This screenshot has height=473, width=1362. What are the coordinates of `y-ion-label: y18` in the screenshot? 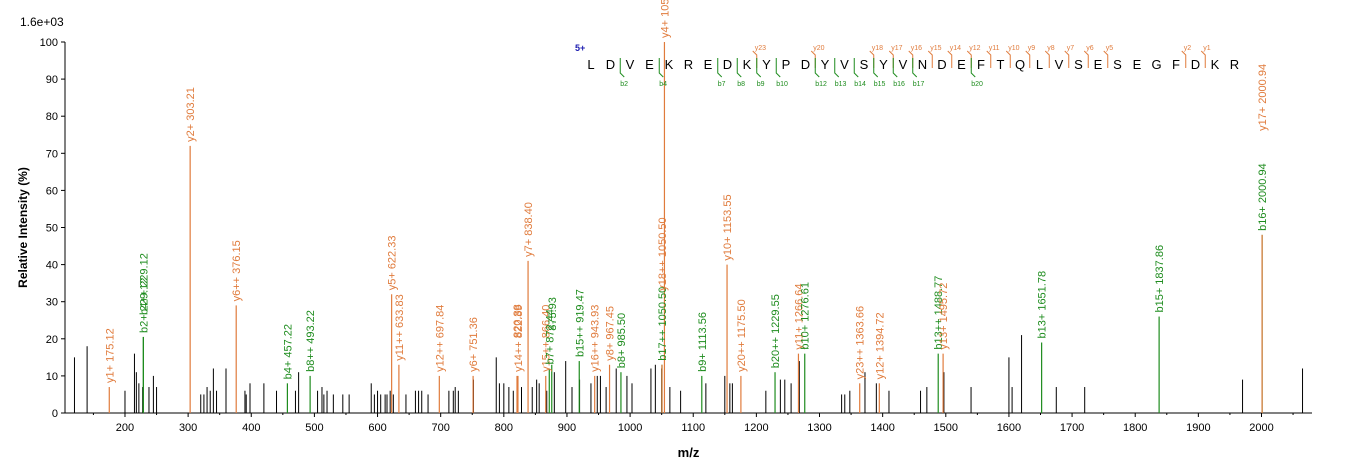 It's located at (877, 48).